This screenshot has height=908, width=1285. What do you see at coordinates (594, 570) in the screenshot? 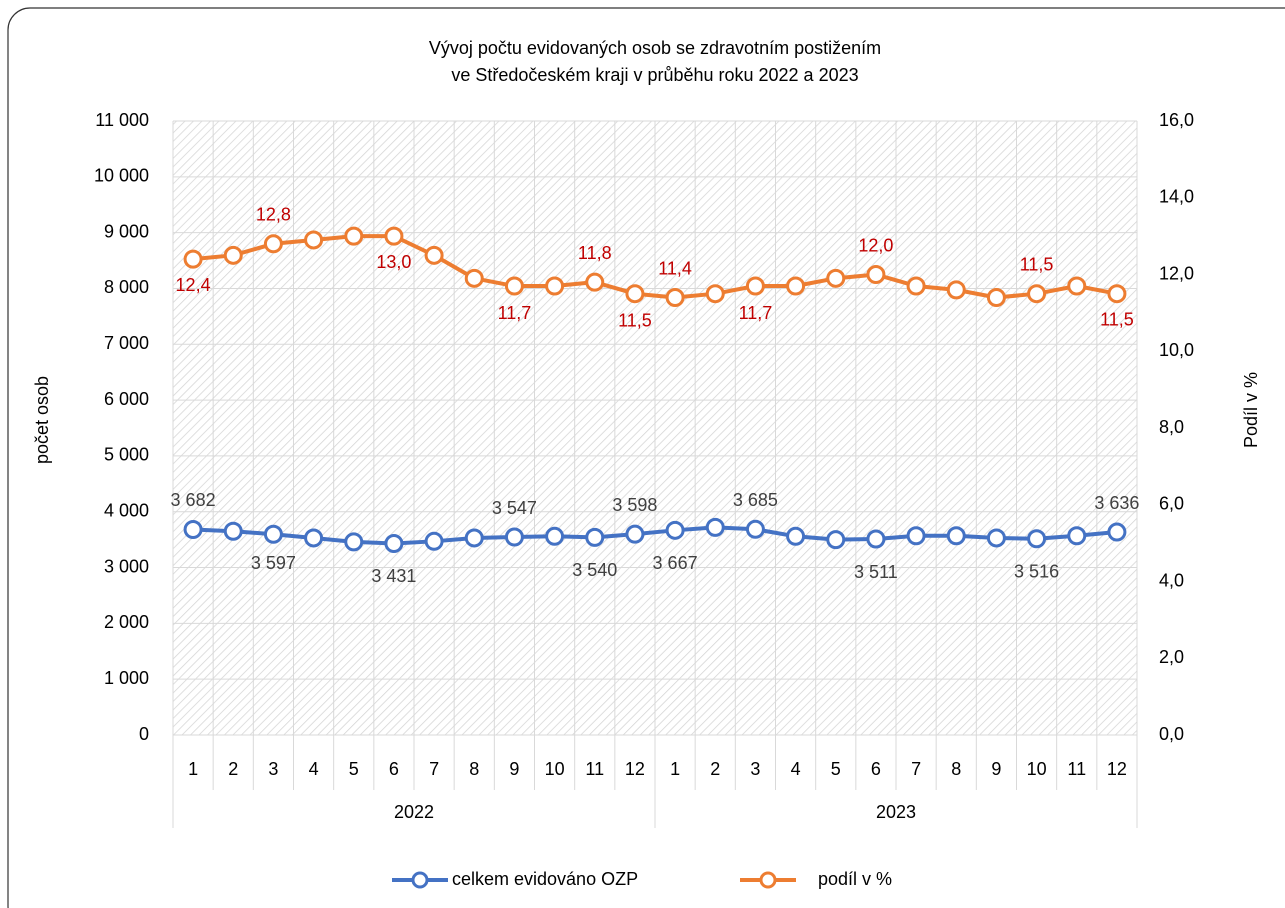
I see `data-label: 3 540` at bounding box center [594, 570].